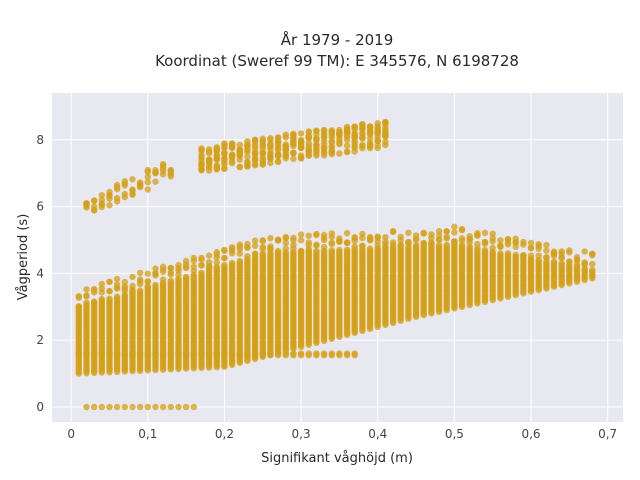 The height and width of the screenshot is (480, 640). What do you see at coordinates (224, 434) in the screenshot?
I see `x-tick-label: 0,2` at bounding box center [224, 434].